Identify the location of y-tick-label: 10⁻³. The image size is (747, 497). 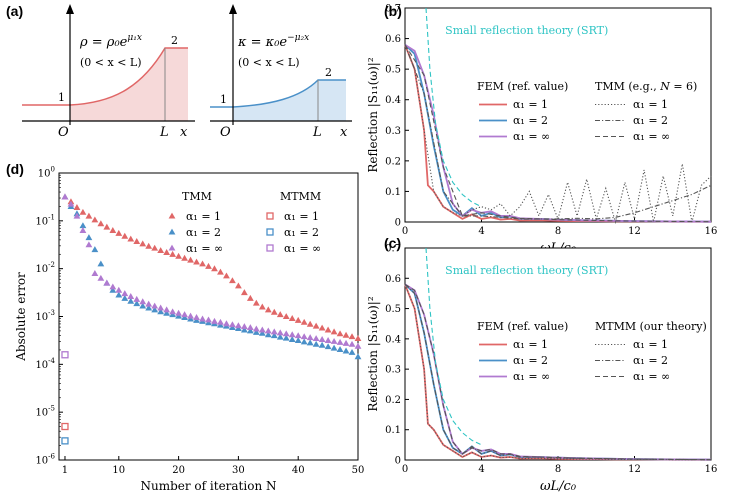
(45, 316).